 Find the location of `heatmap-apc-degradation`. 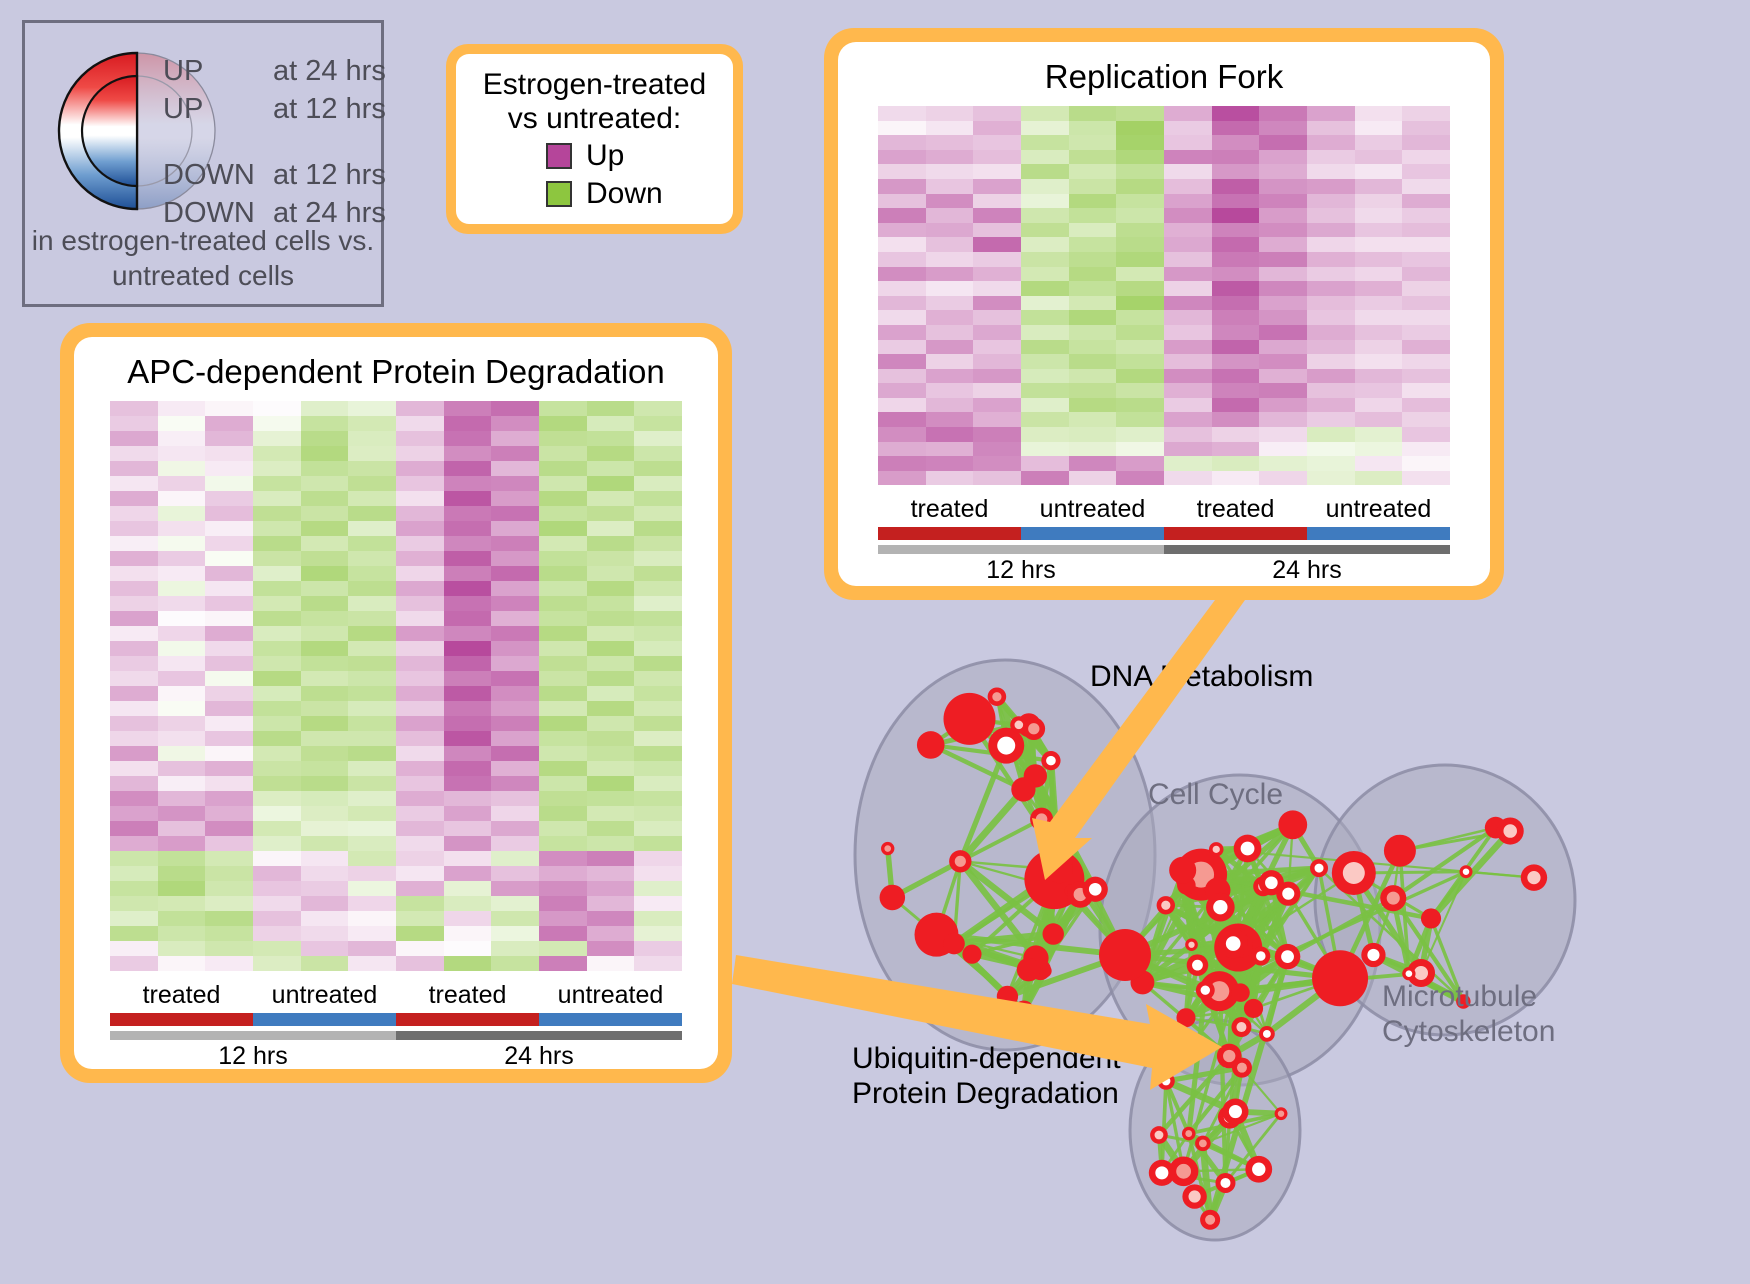

heatmap-apc-degradation is located at coordinates (396, 686).